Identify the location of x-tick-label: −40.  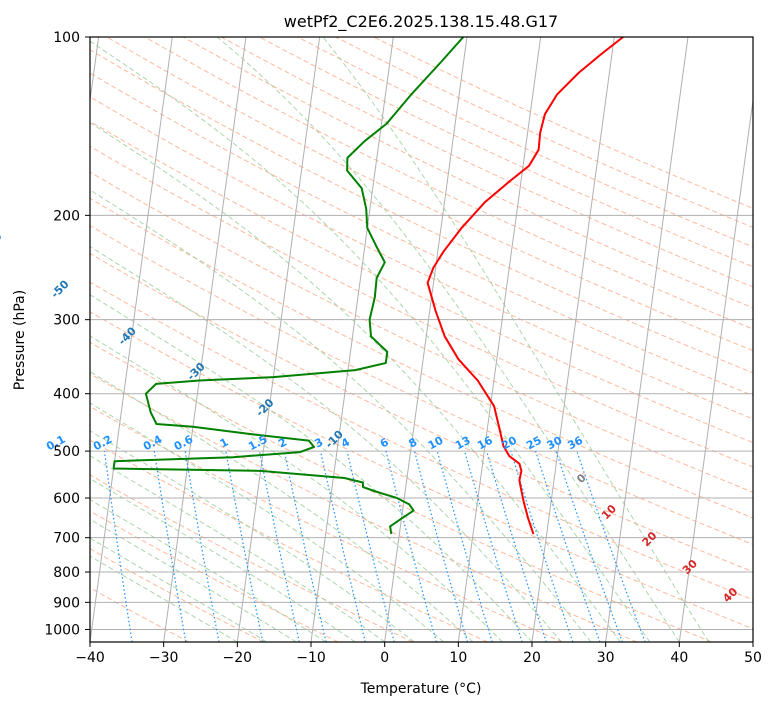
(90, 658).